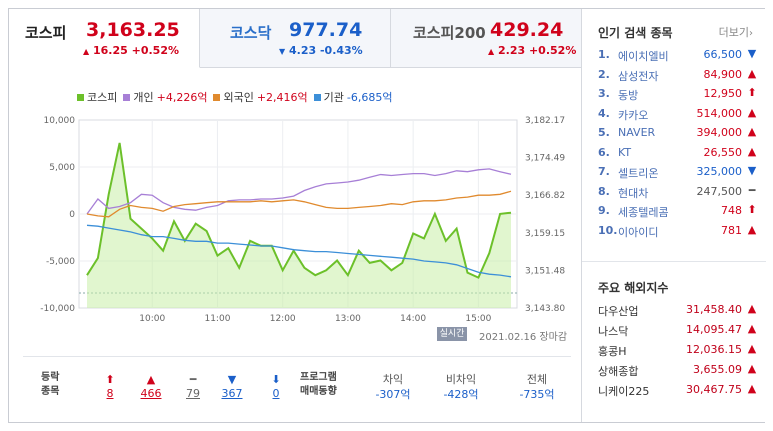 The height and width of the screenshot is (431, 773). What do you see at coordinates (678, 231) in the screenshot?
I see `popular-item: 10. 이아이디 781 ▲` at bounding box center [678, 231].